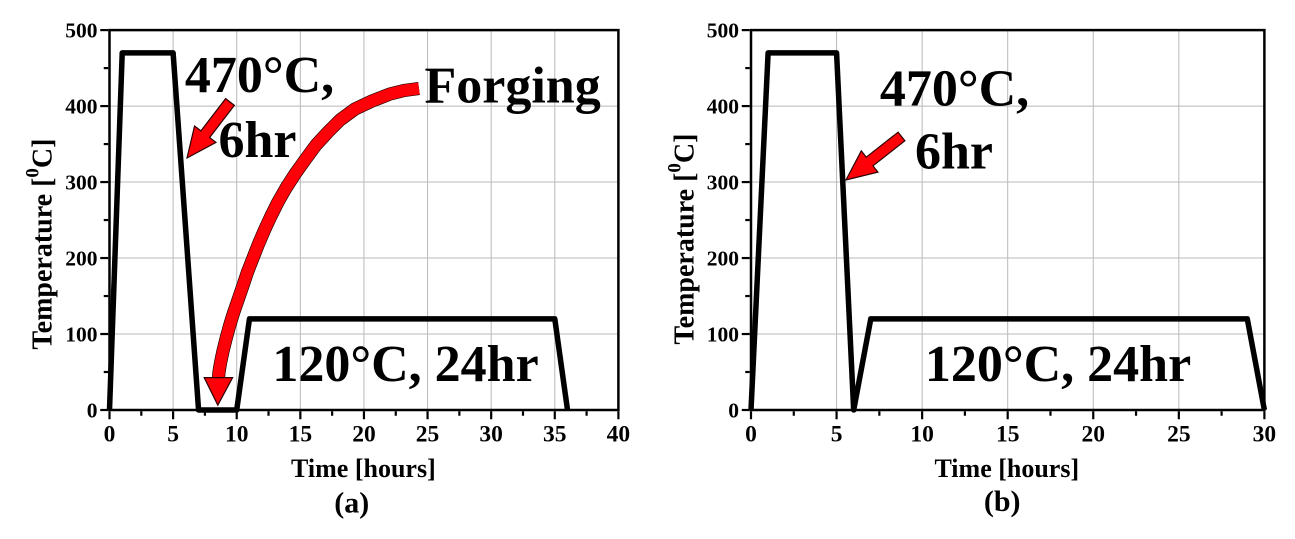  I want to click on svg-text: 35, so click(555, 435).